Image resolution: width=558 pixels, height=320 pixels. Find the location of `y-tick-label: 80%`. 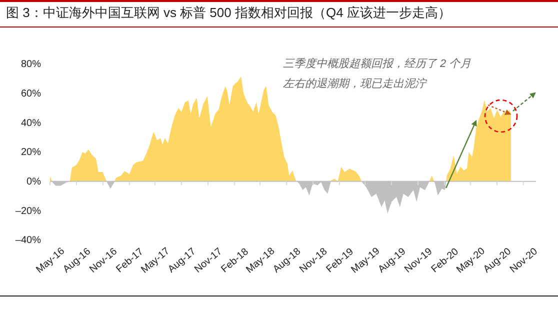

y-tick-label: 80% is located at coordinates (31, 64).